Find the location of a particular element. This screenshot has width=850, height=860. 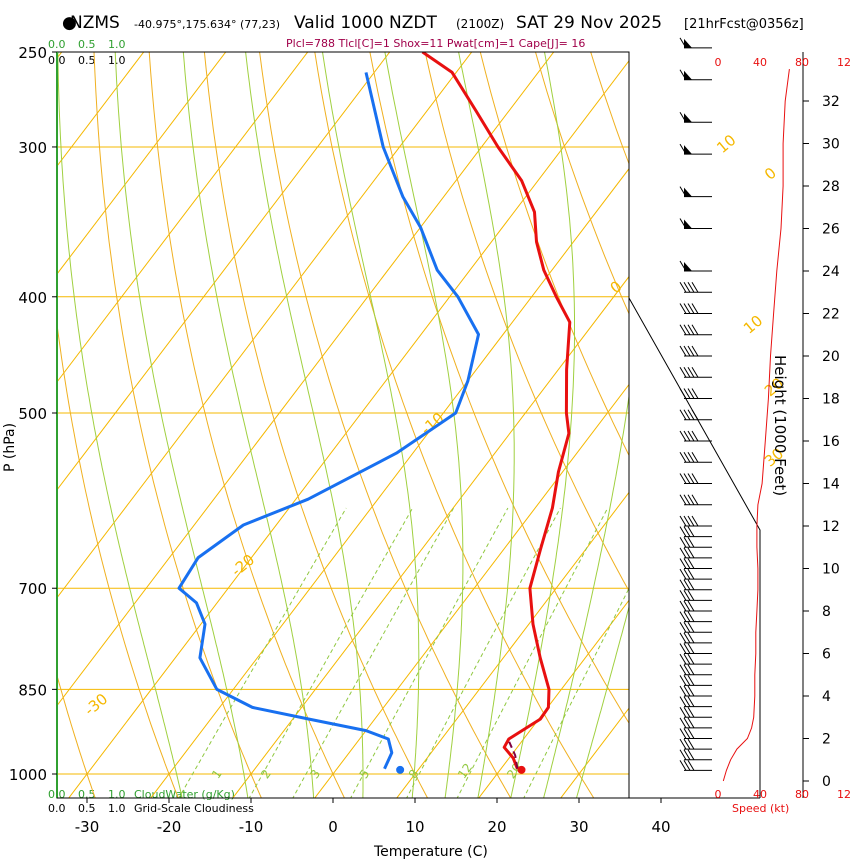

p-tick-label-1: 300 is located at coordinates (32, 148).